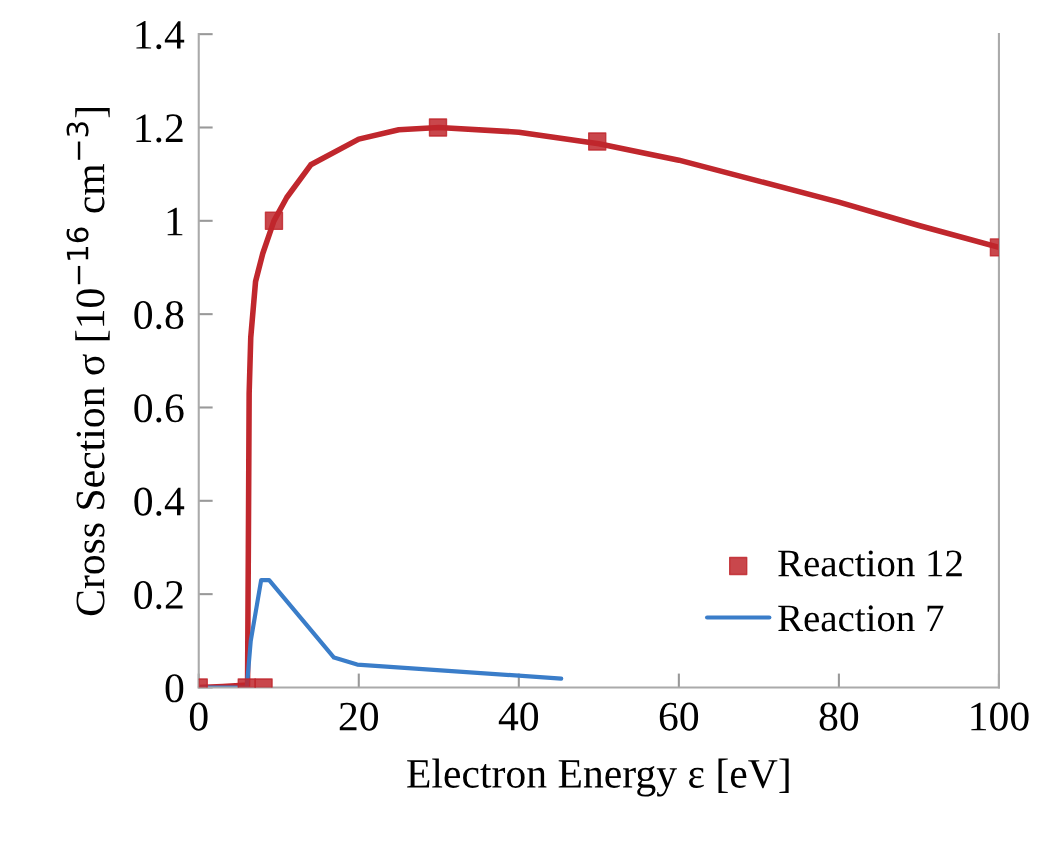 This screenshot has height=854, width=1046. Describe the element at coordinates (174, 688) in the screenshot. I see `y-tick-label: 0` at that location.